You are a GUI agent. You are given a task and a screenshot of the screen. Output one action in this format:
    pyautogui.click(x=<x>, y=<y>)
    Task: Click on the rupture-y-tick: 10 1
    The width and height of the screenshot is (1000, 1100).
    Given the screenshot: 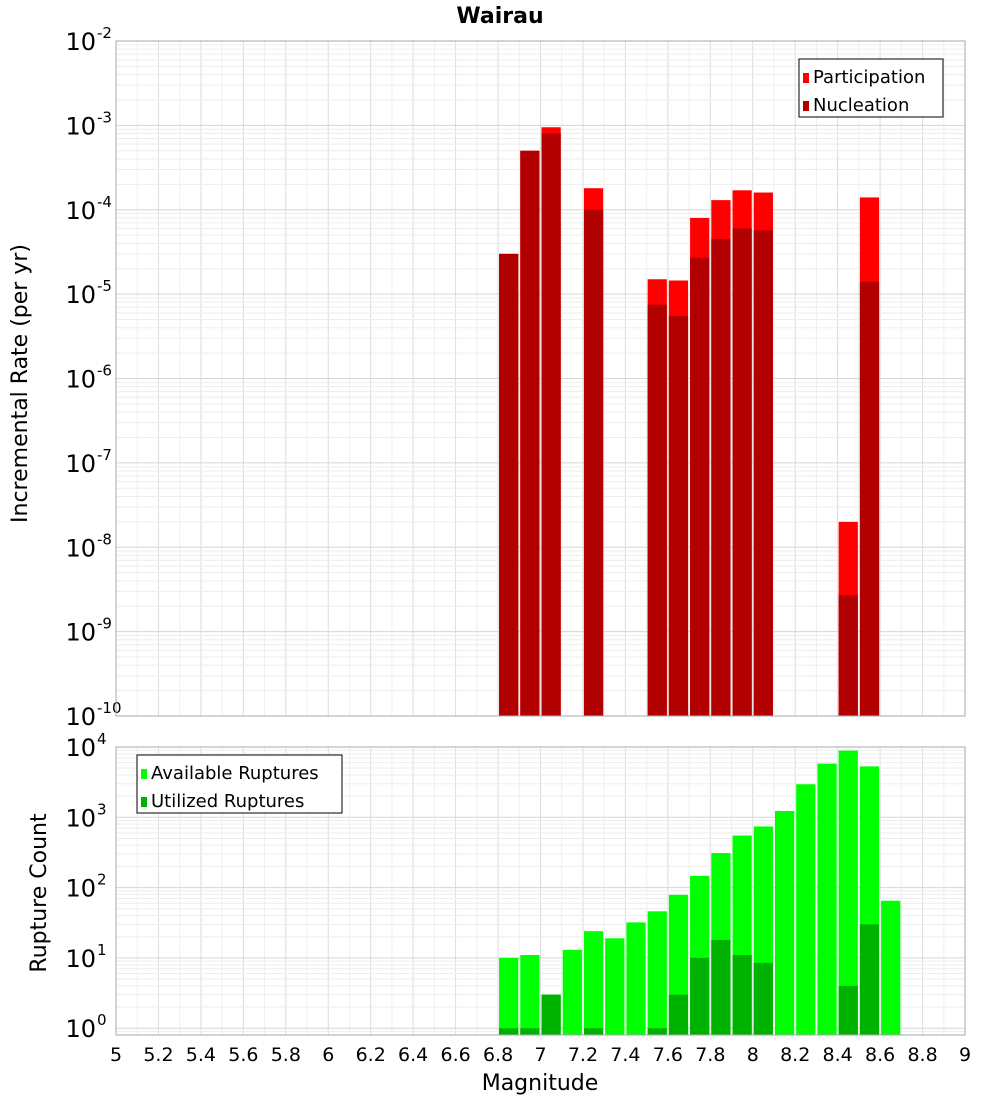 What is the action you would take?
    pyautogui.click(x=85, y=957)
    